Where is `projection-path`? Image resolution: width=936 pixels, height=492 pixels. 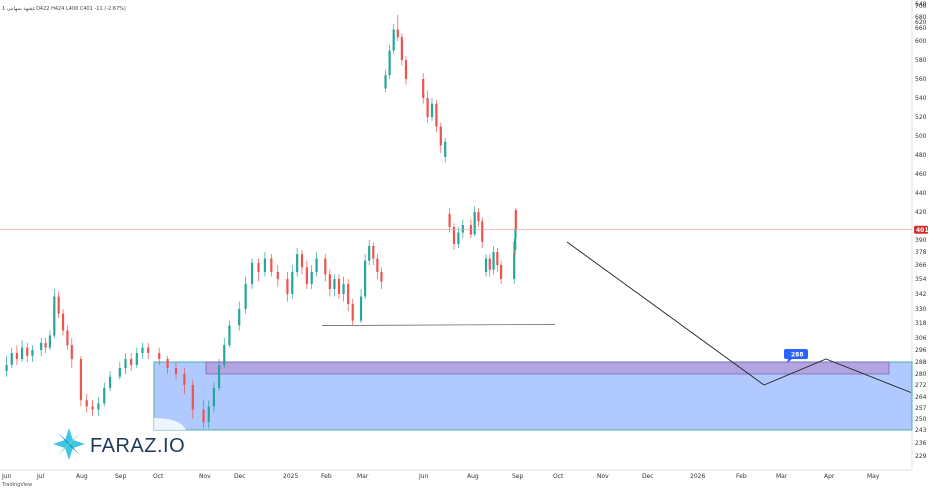
projection-path is located at coordinates (739, 317).